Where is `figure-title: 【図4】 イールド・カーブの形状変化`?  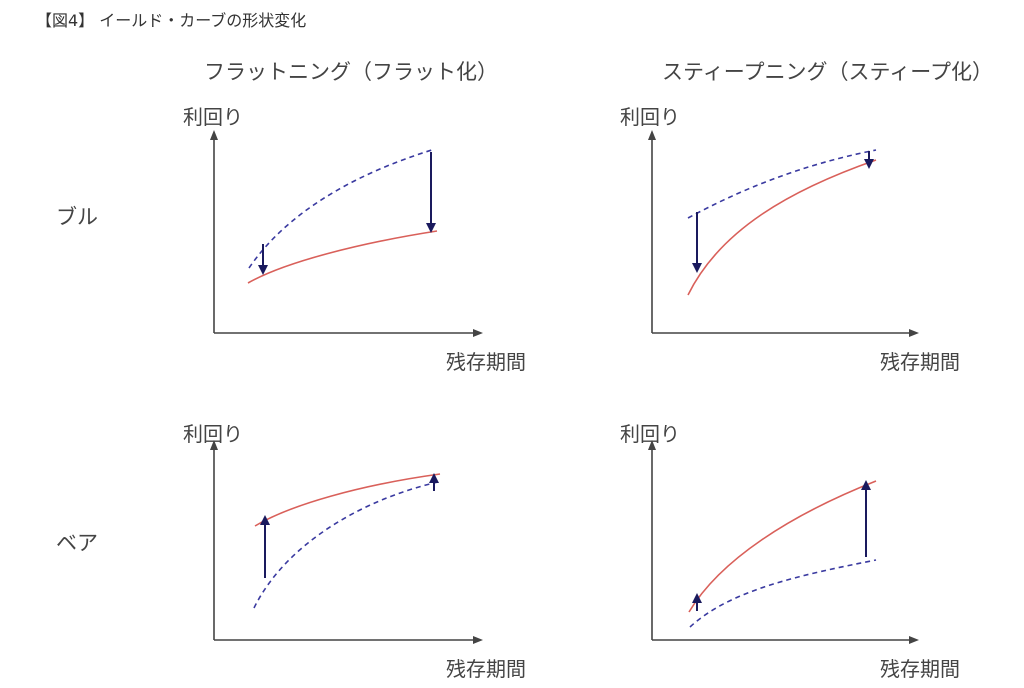 figure-title: 【図4】 イールド・カーブの形状変化 is located at coordinates (171, 20).